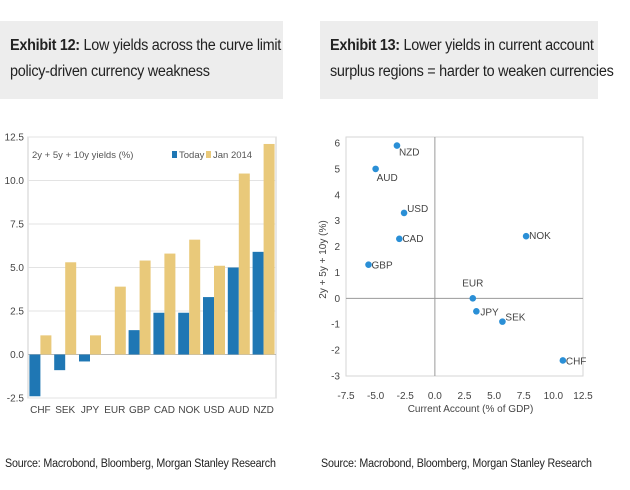  I want to click on bar-jan2014-jpy, so click(95, 345).